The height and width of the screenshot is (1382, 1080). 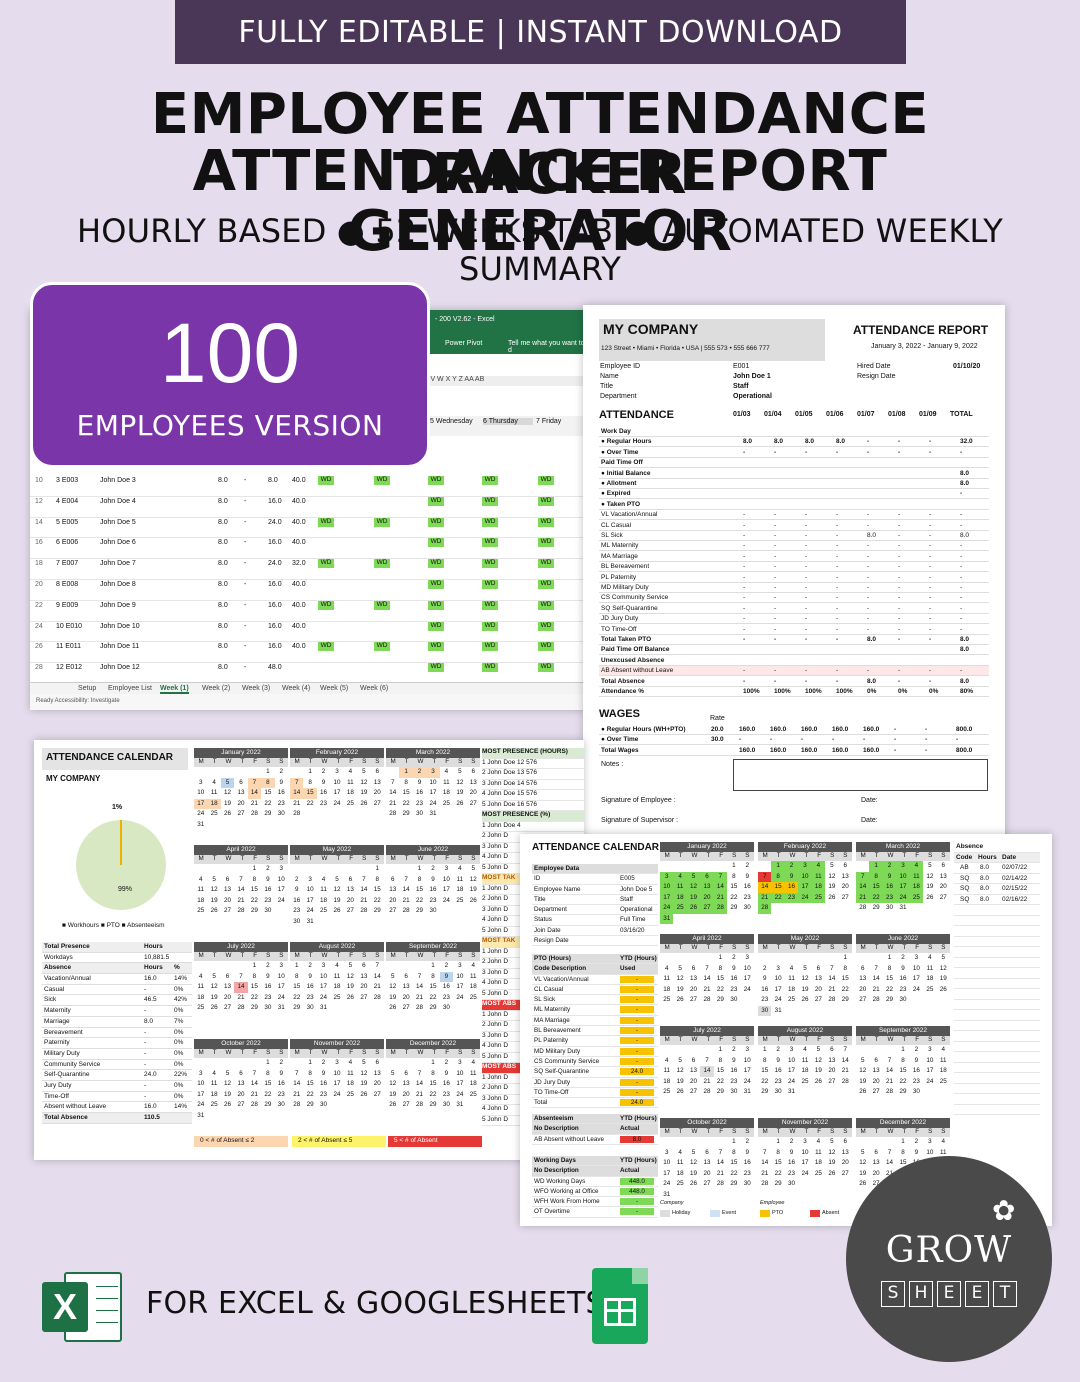 I want to click on row-number: 22, so click(x=39, y=605).